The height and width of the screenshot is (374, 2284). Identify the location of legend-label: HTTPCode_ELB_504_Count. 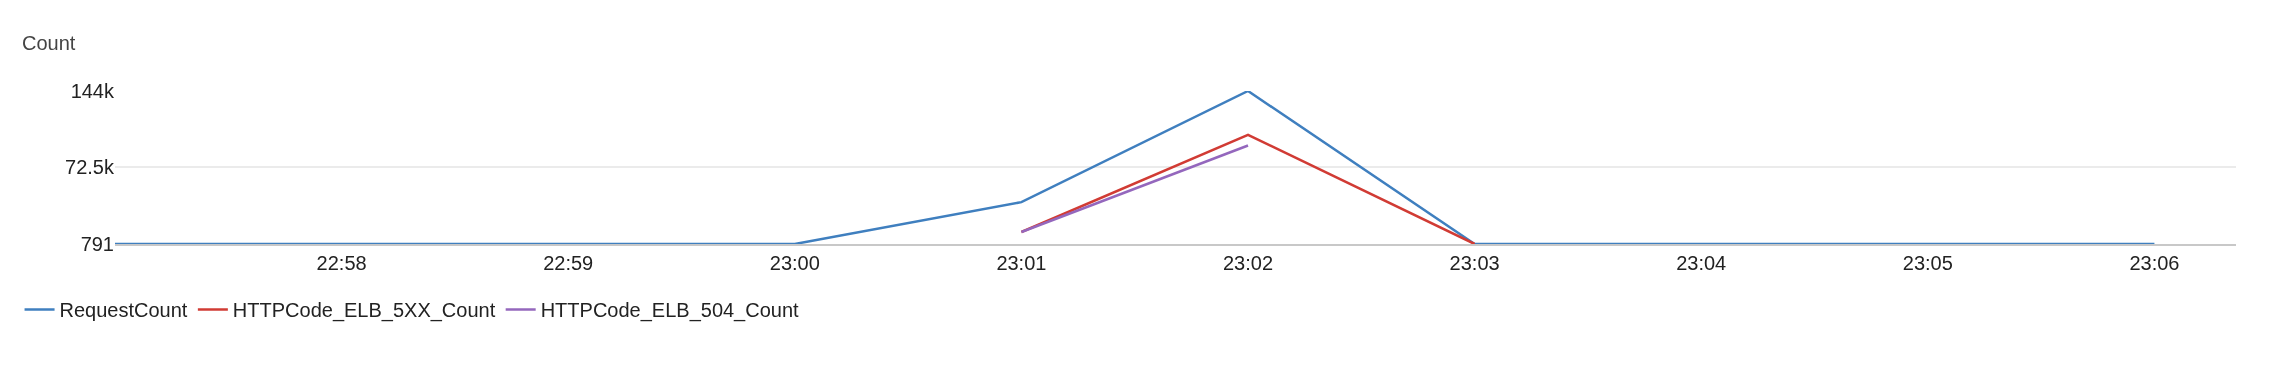
(670, 311).